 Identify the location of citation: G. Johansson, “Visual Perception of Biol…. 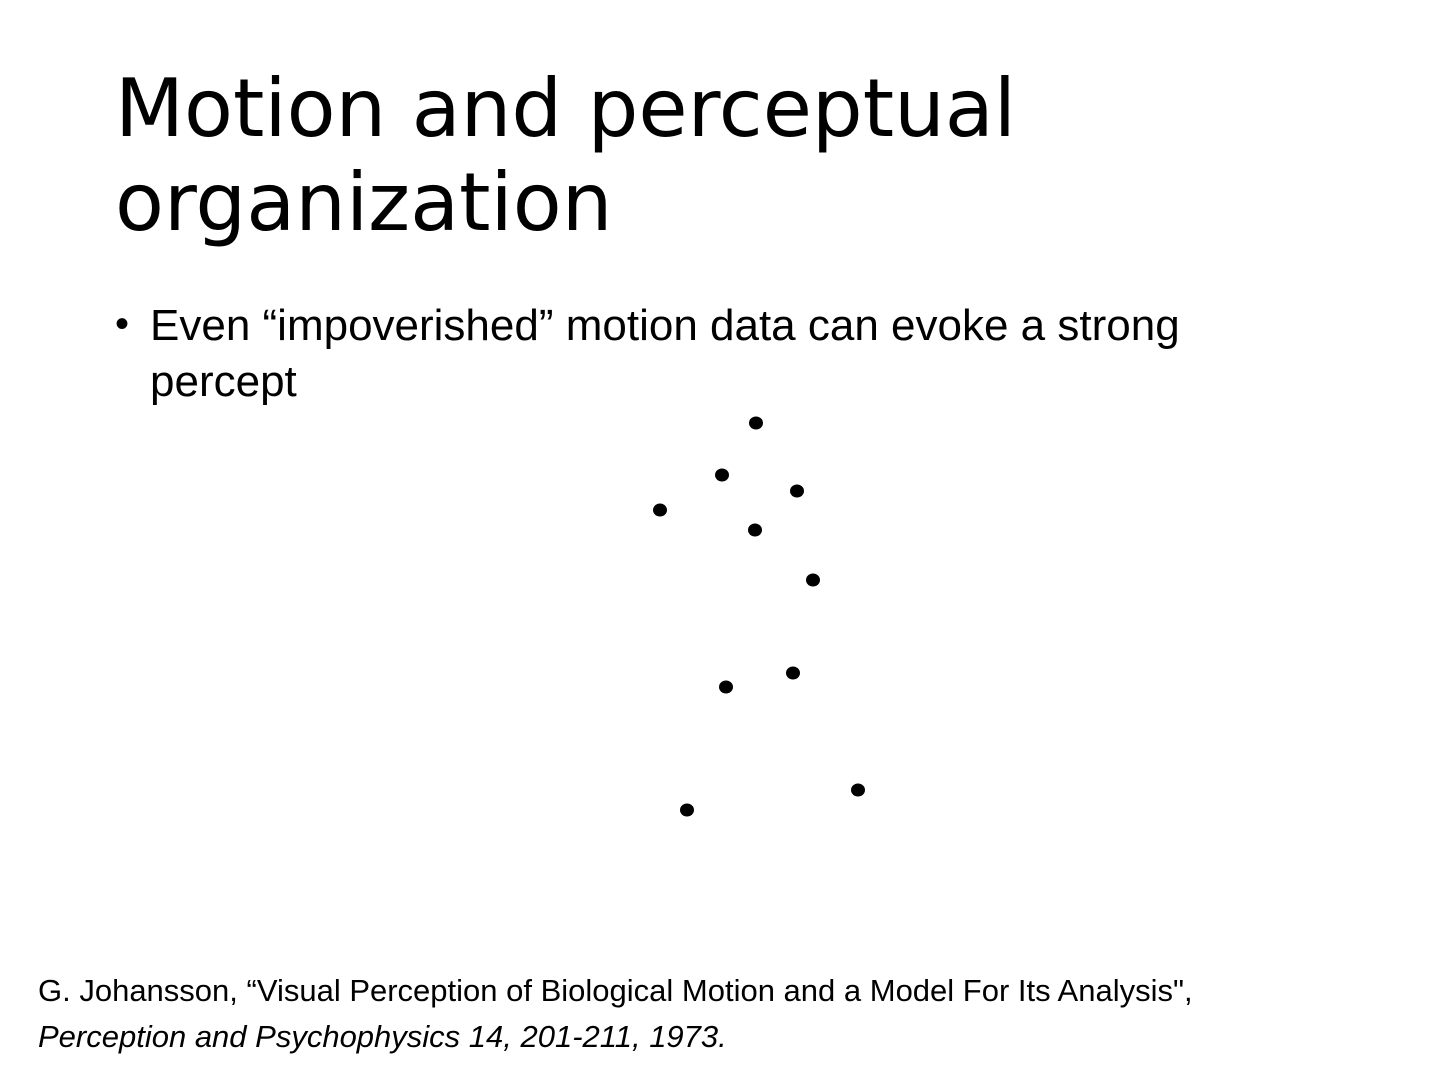
(728, 1014).